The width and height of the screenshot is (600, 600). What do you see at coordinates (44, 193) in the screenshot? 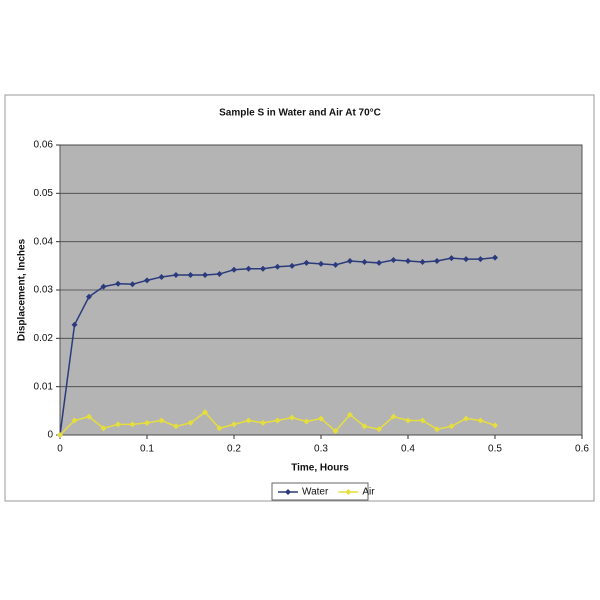
I see `y-tick-label: 0.05` at bounding box center [44, 193].